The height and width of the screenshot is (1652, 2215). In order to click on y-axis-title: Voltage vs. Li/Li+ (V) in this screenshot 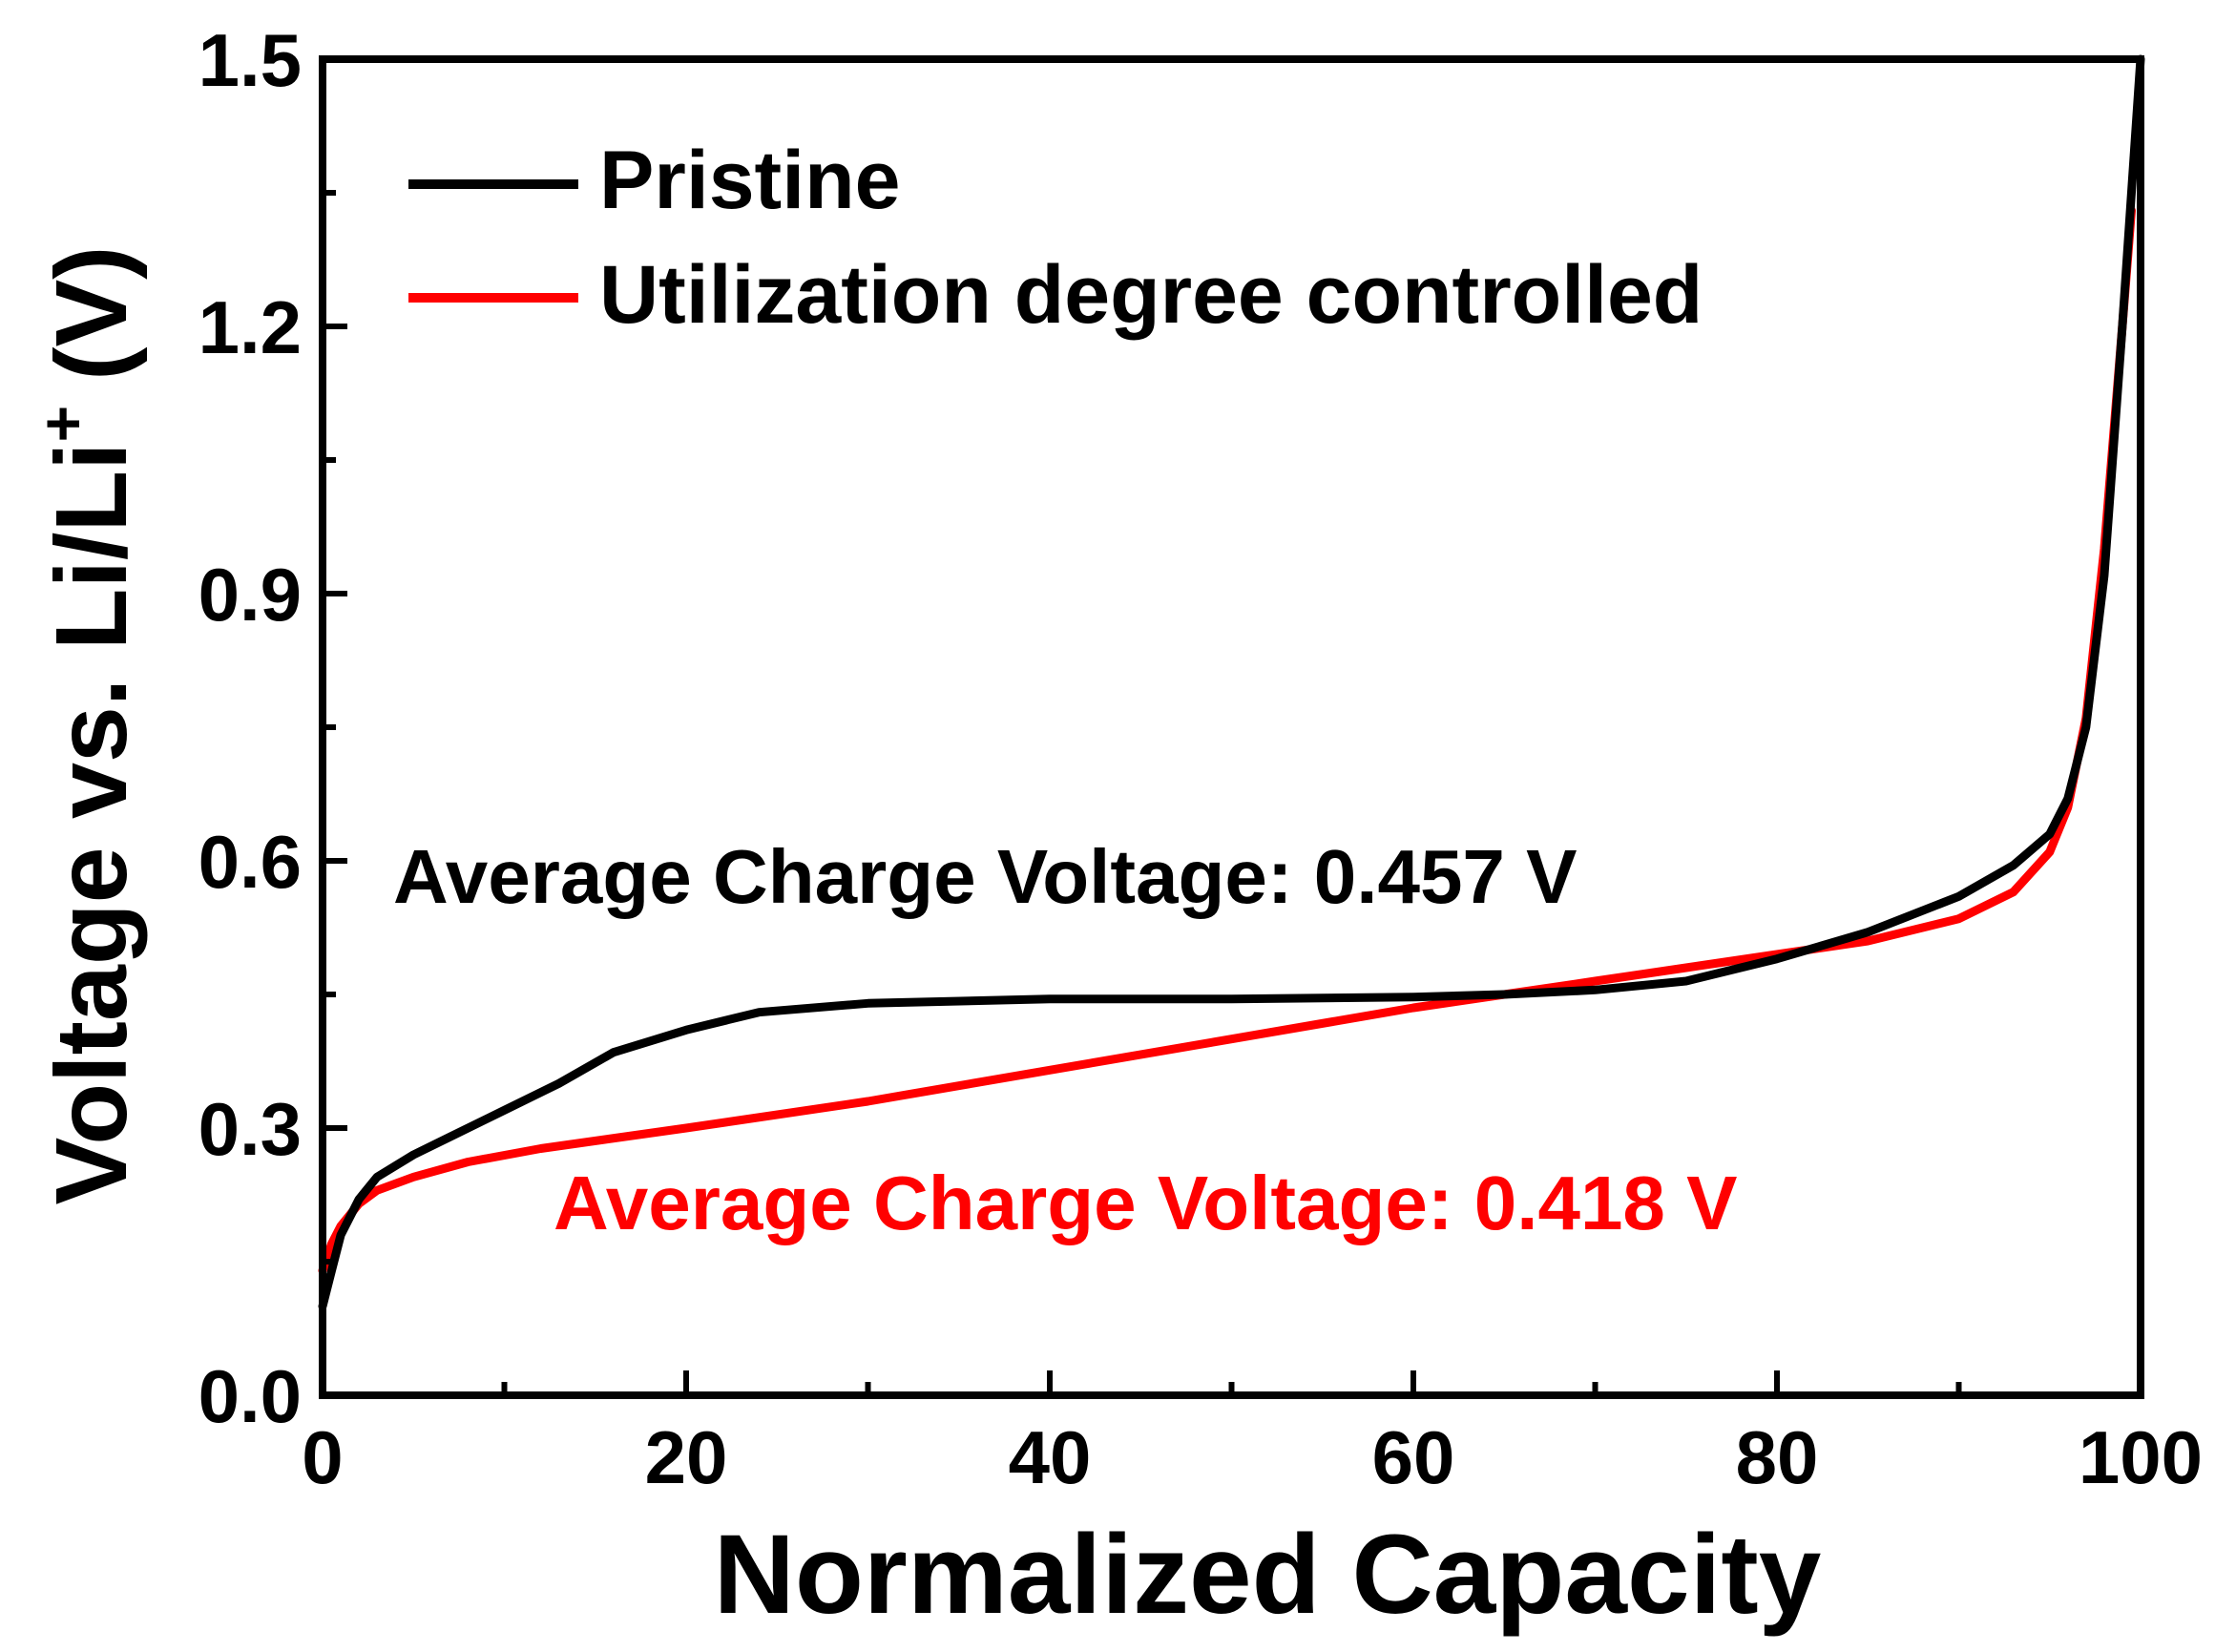, I will do `click(87, 725)`.